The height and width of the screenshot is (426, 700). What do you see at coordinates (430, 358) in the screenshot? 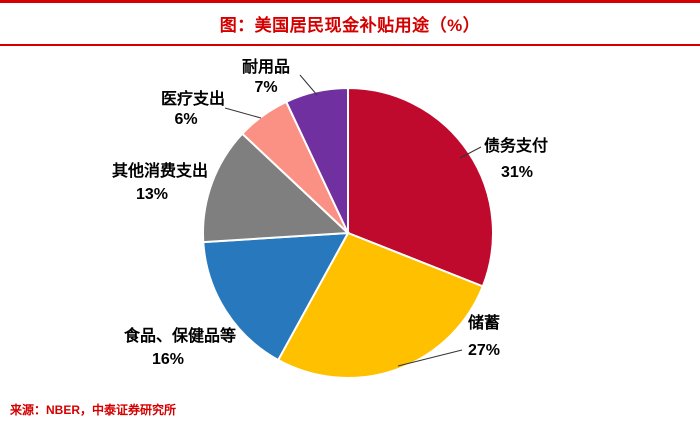
I see `leader-line-savings` at bounding box center [430, 358].